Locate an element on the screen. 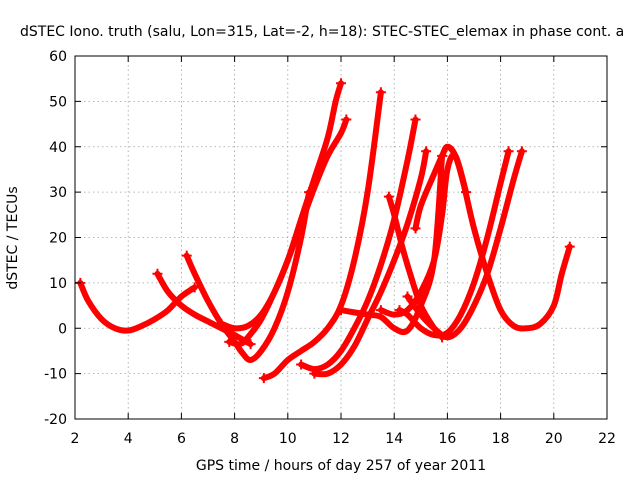  x-tick-label: 8 is located at coordinates (234, 439).